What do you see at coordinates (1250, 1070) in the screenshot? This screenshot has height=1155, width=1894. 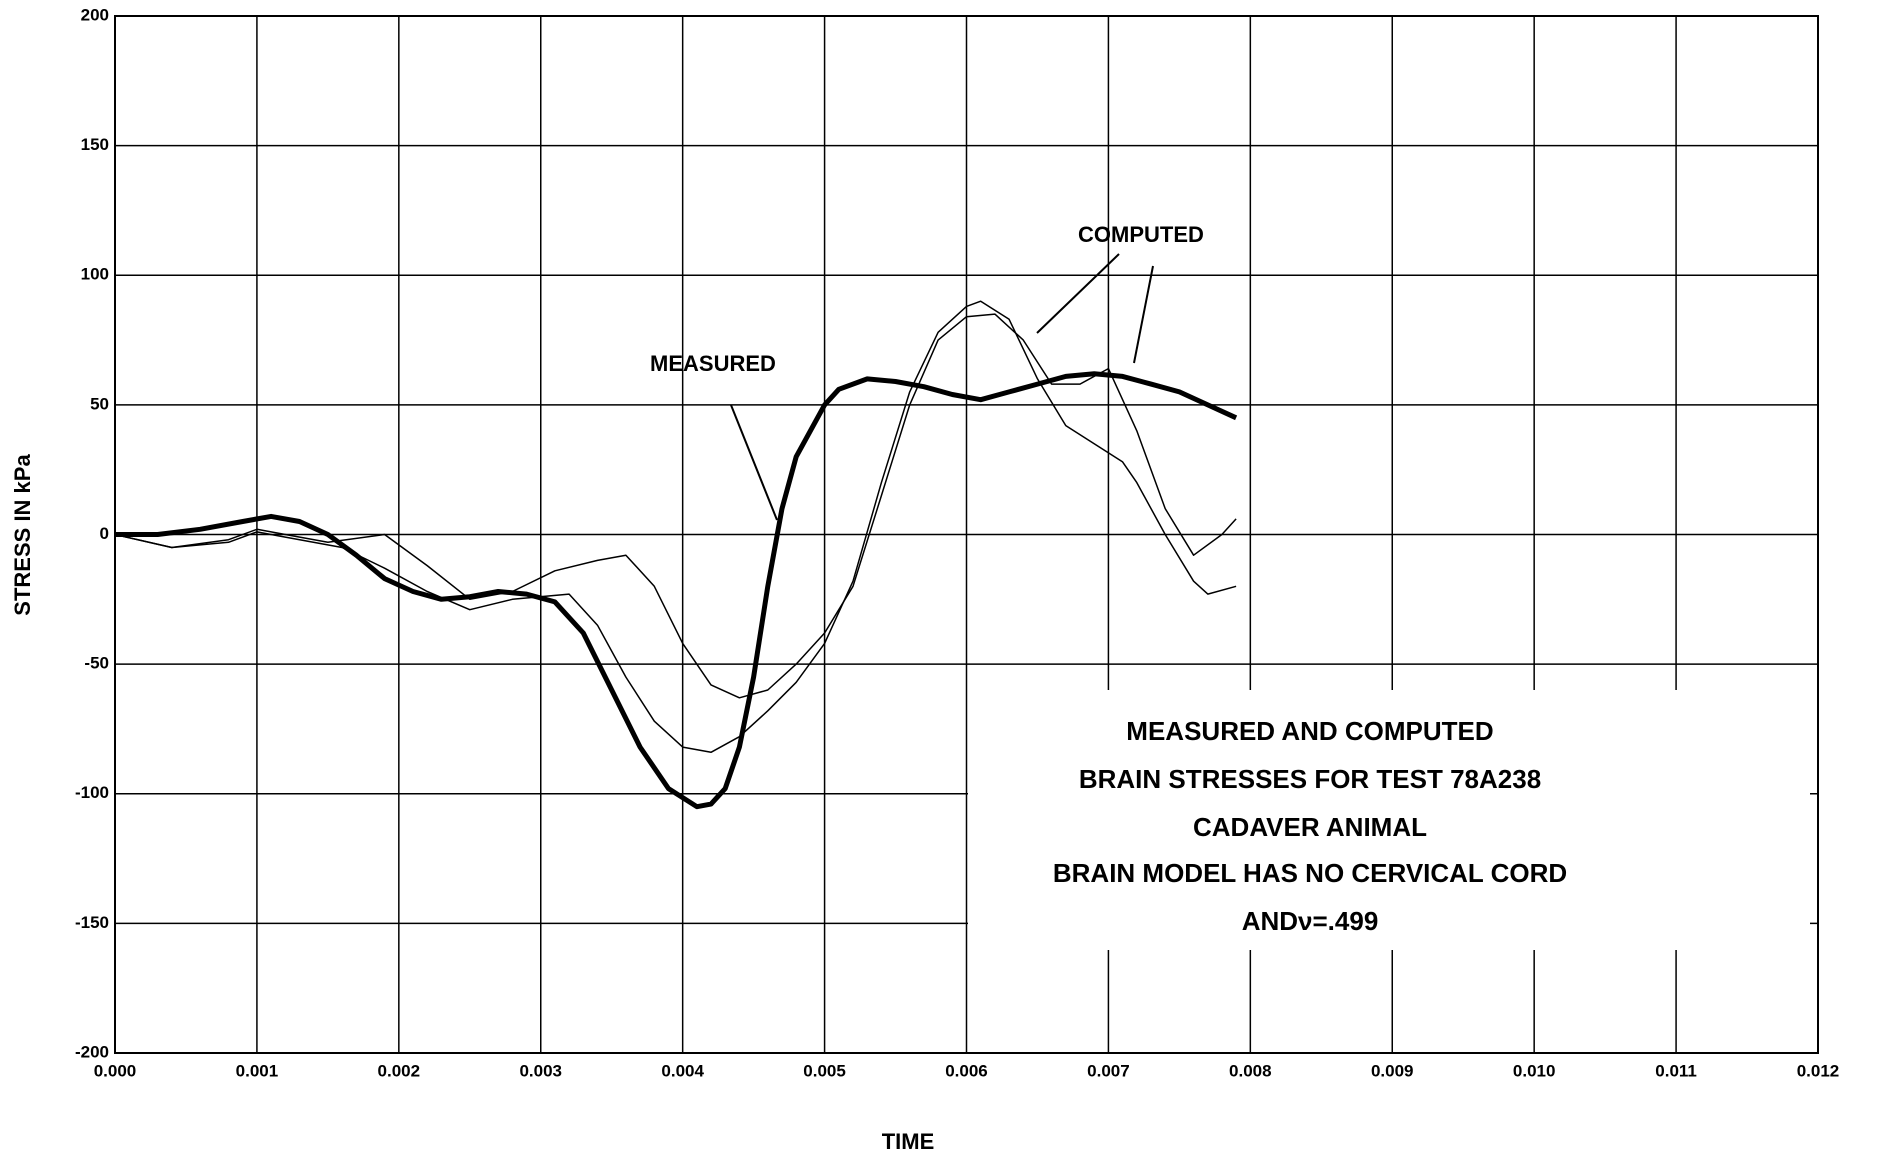 I see `x-tick-label: 0.008` at bounding box center [1250, 1070].